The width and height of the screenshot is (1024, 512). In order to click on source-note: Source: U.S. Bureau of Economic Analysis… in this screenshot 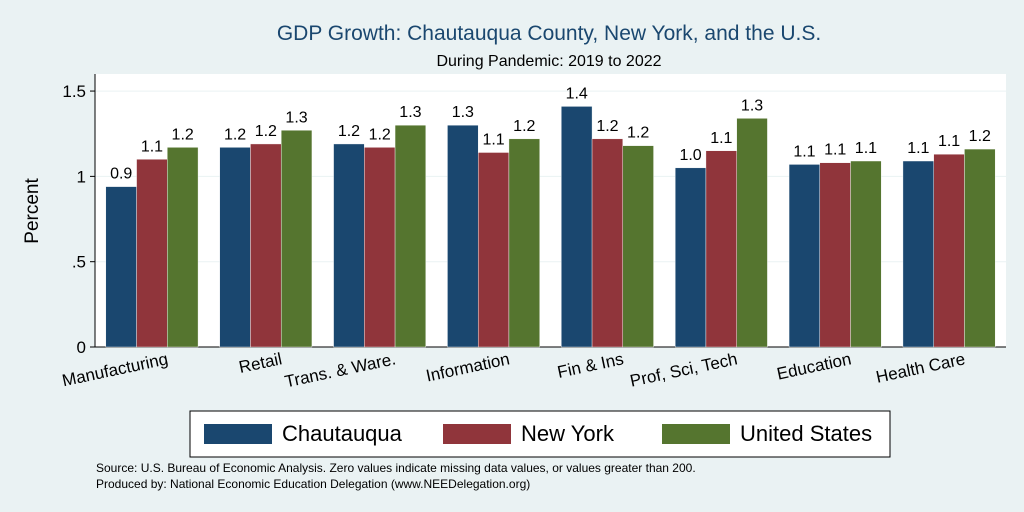, I will do `click(396, 468)`.